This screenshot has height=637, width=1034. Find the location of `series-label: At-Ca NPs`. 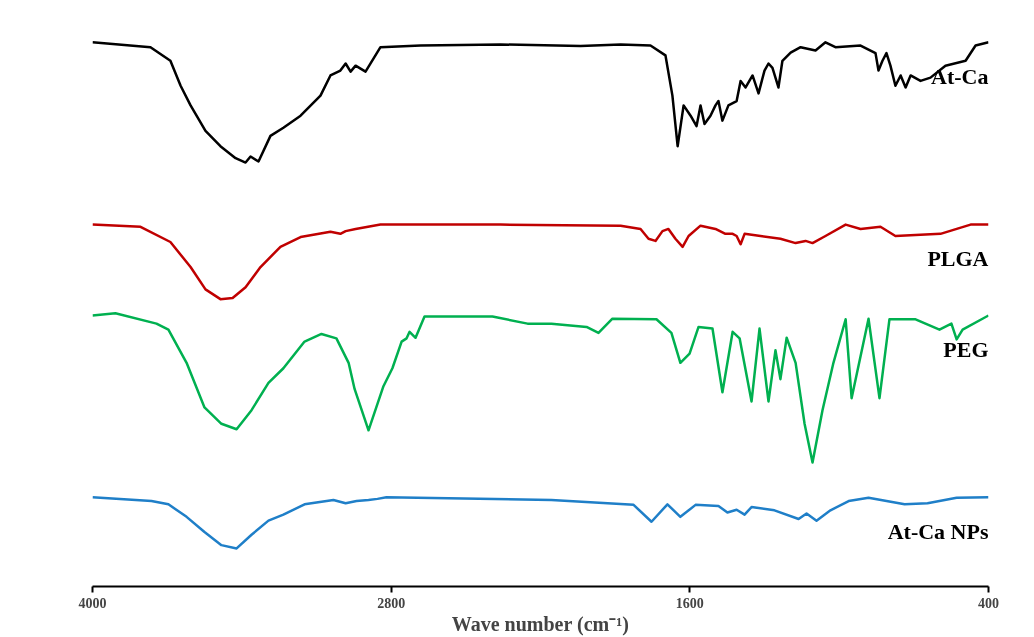

series-label: At-Ca NPs is located at coordinates (938, 532).